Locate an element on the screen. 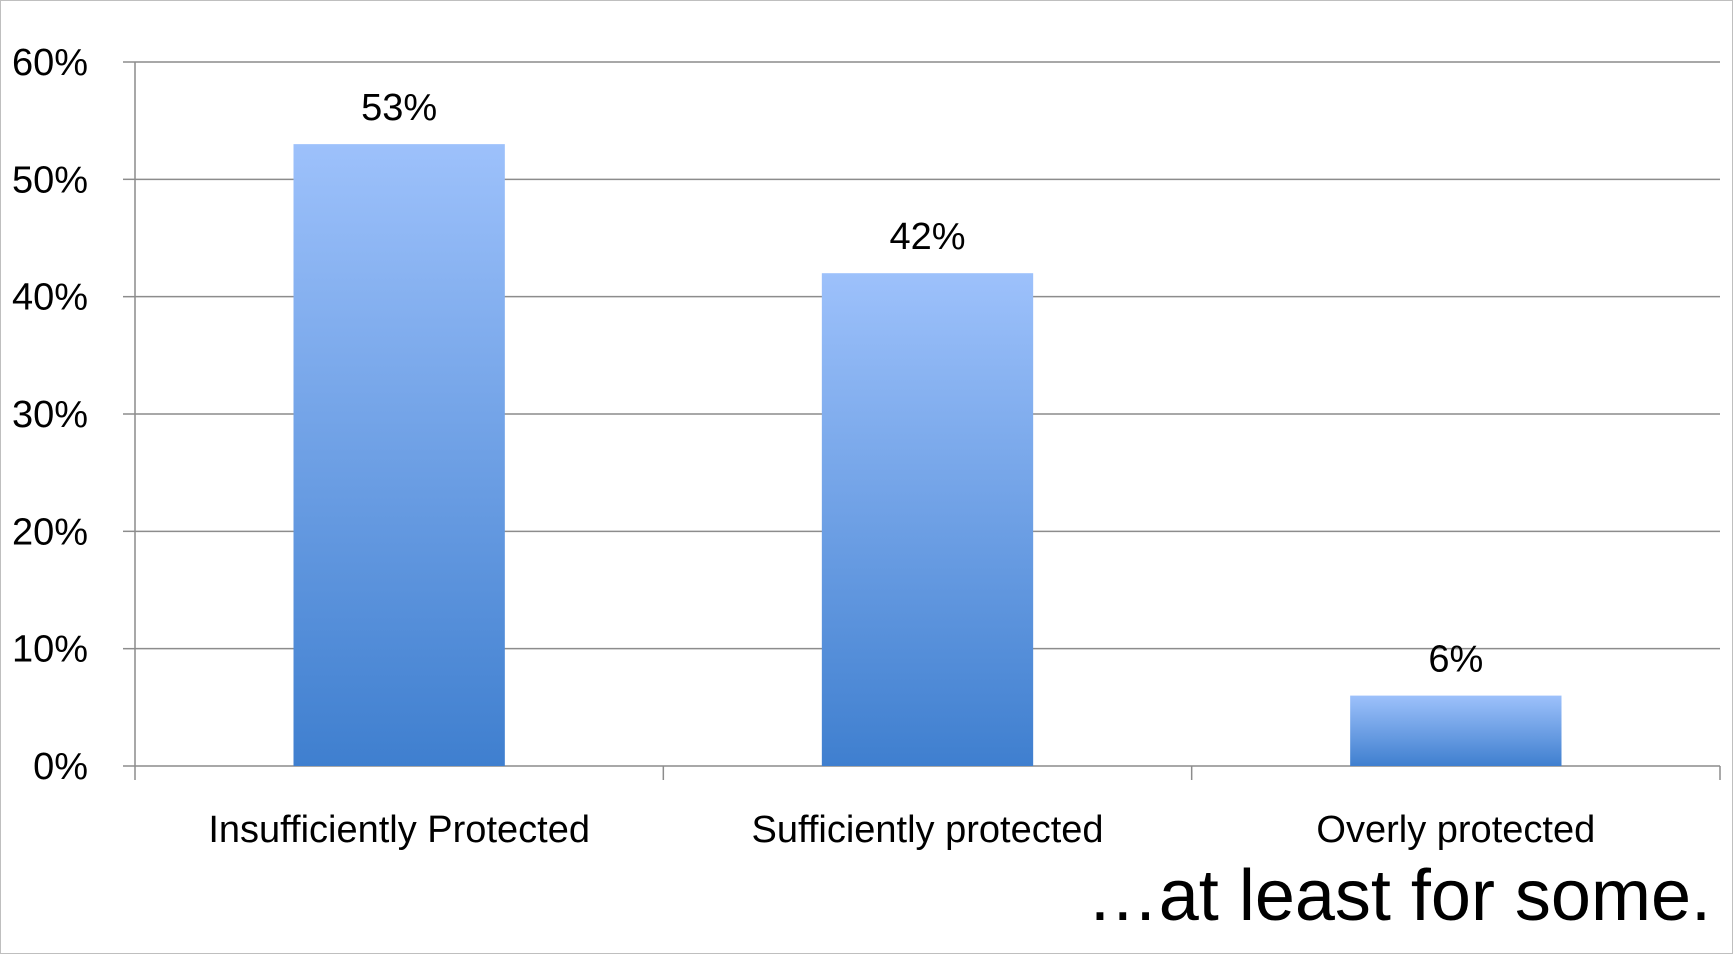  y-tick-label: 40% is located at coordinates (50, 298).